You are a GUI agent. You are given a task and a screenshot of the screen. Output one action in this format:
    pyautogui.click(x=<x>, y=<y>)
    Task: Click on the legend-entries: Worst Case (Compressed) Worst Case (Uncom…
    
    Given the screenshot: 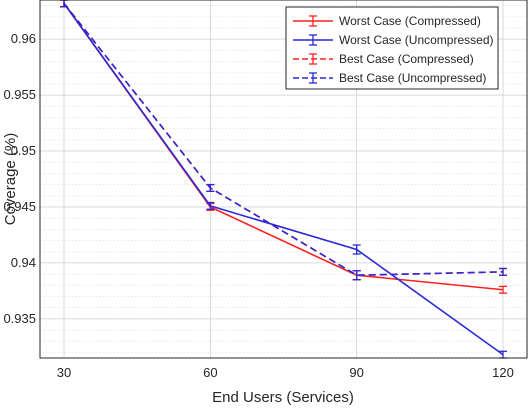 What is the action you would take?
    pyautogui.click(x=393, y=49)
    